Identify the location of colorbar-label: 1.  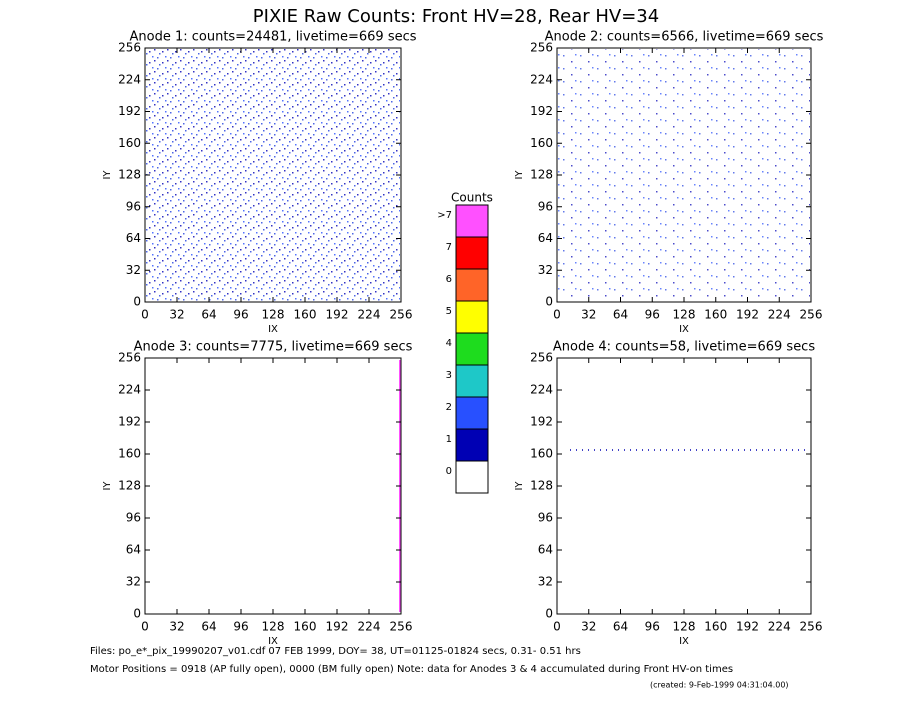
(449, 439).